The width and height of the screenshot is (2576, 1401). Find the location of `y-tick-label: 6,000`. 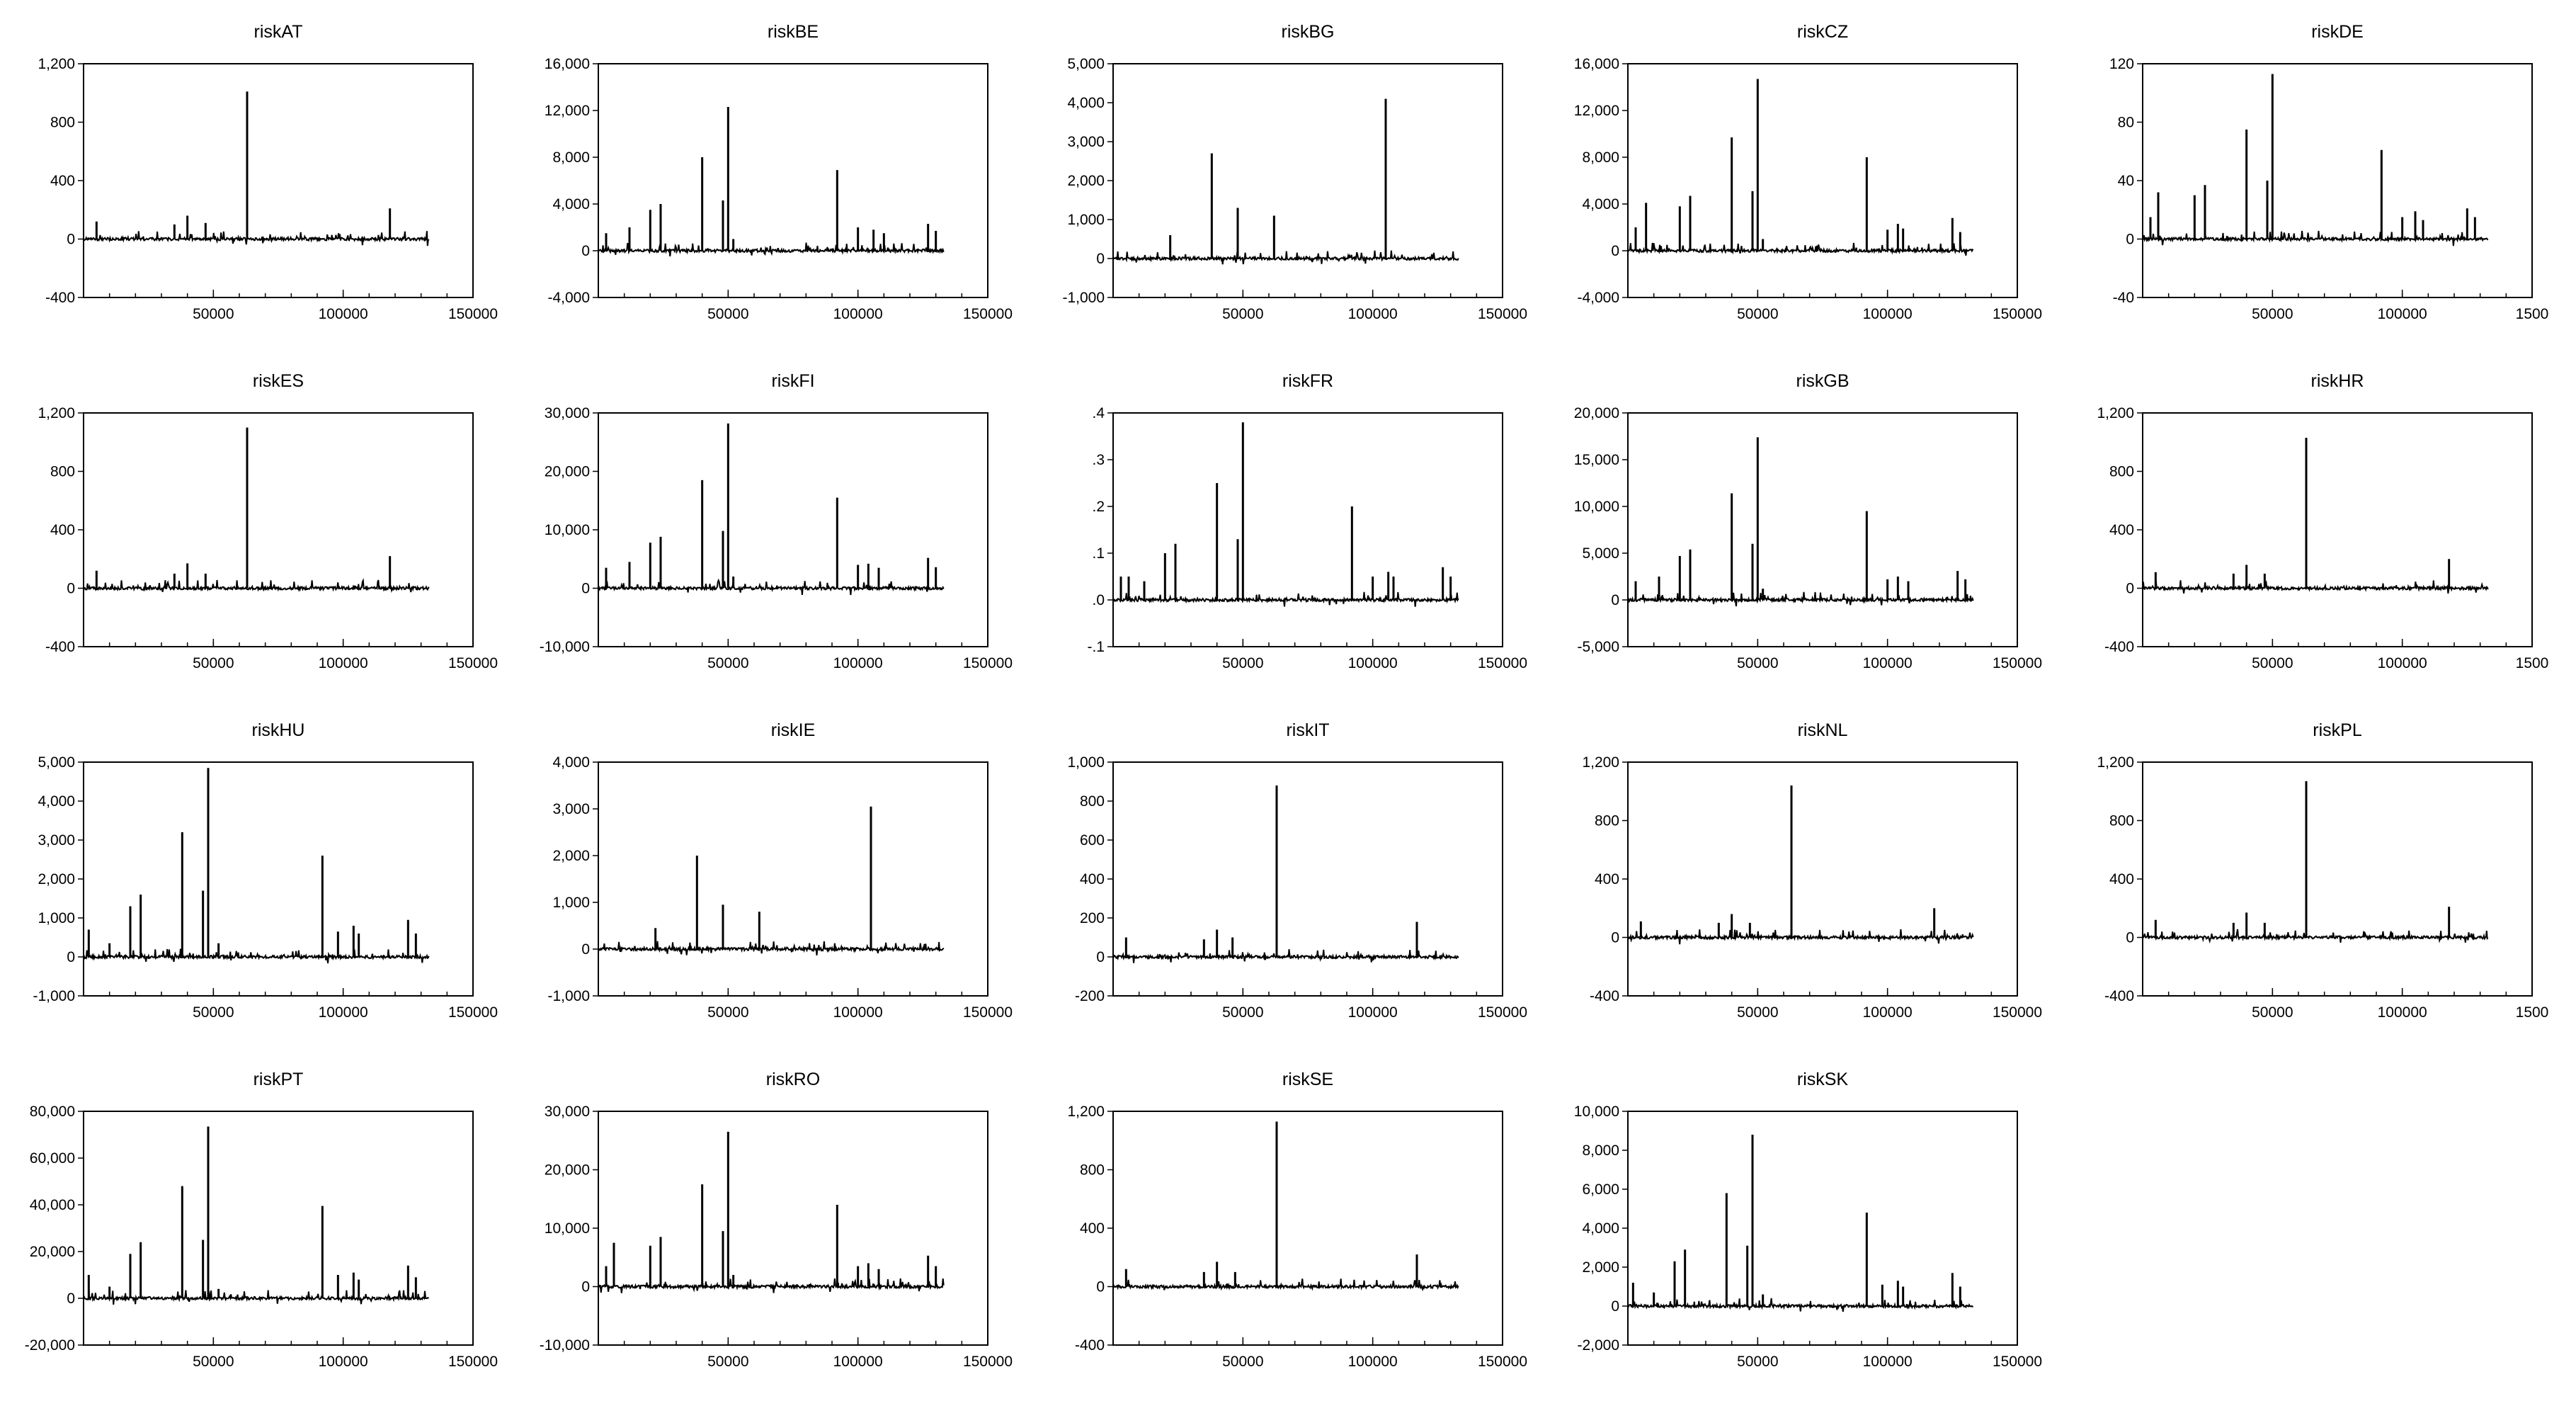

y-tick-label: 6,000 is located at coordinates (1601, 1189).